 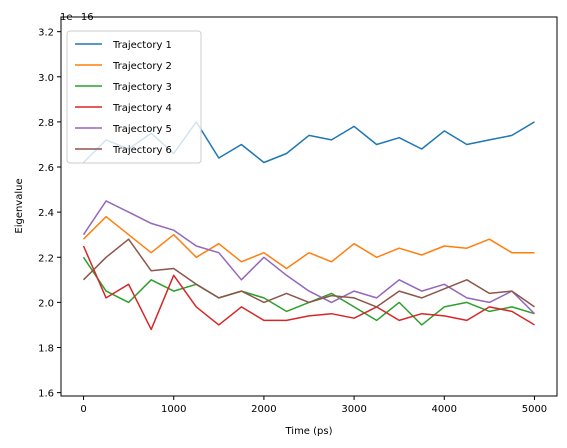 What do you see at coordinates (142, 108) in the screenshot?
I see `legend-label: Trajectory 4` at bounding box center [142, 108].